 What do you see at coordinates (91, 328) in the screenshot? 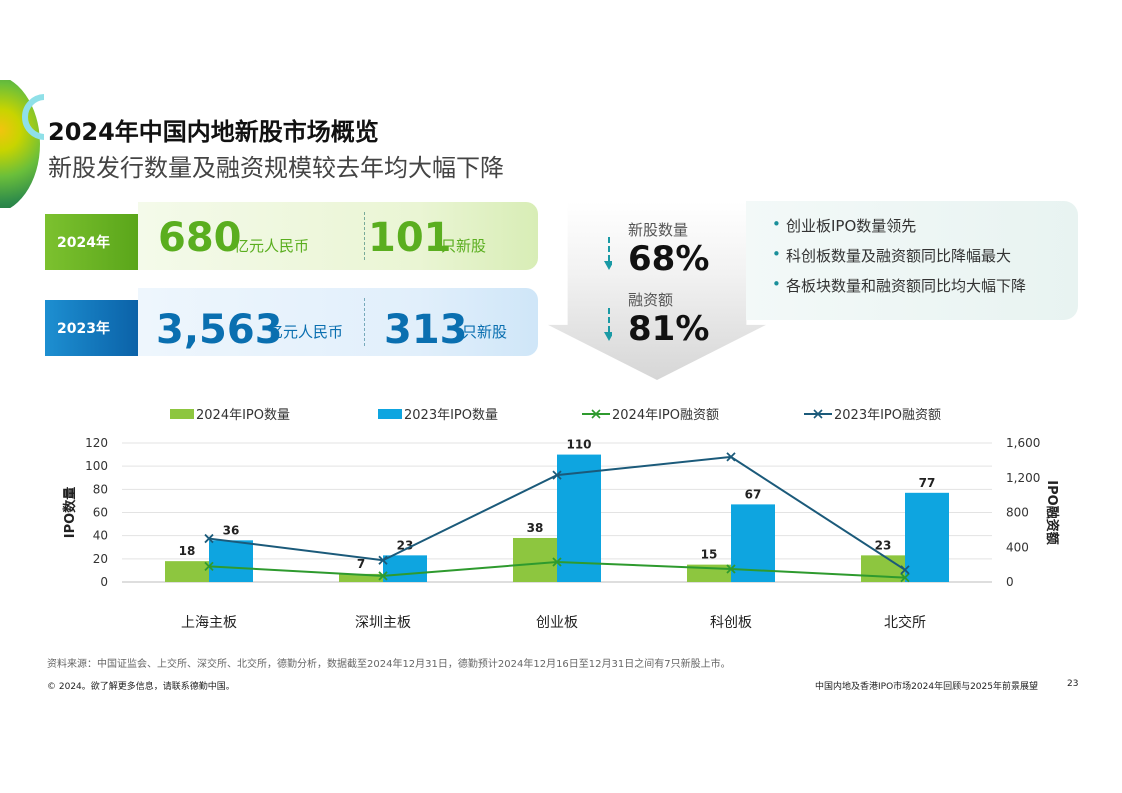
I see `year-badge-2023: 2023年` at bounding box center [91, 328].